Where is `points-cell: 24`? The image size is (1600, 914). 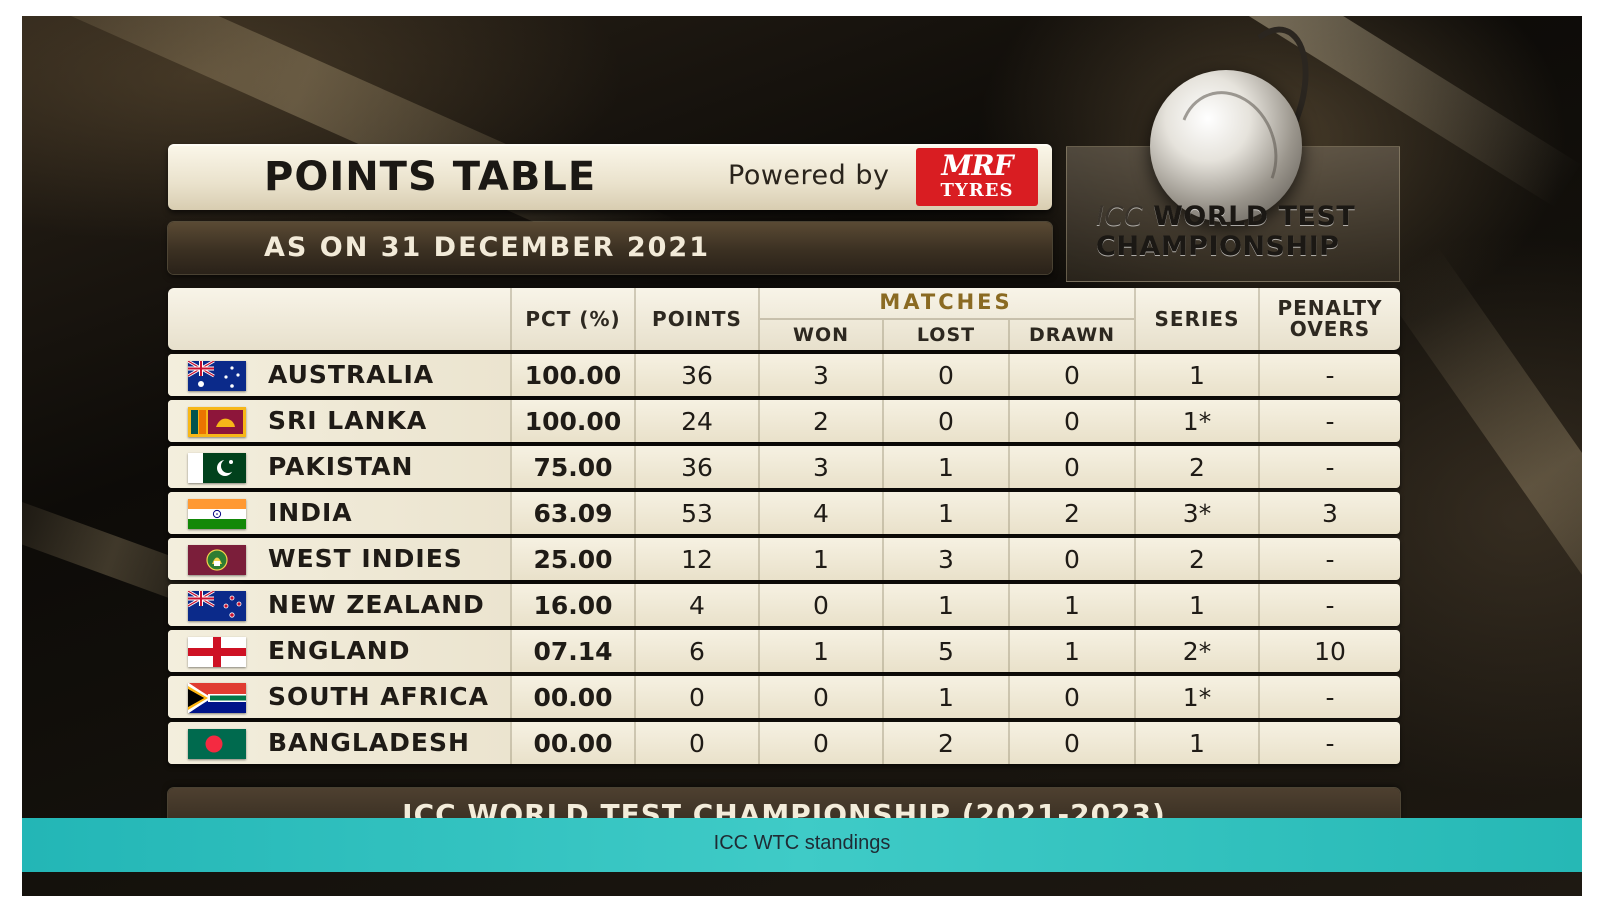
points-cell: 24 is located at coordinates (697, 421).